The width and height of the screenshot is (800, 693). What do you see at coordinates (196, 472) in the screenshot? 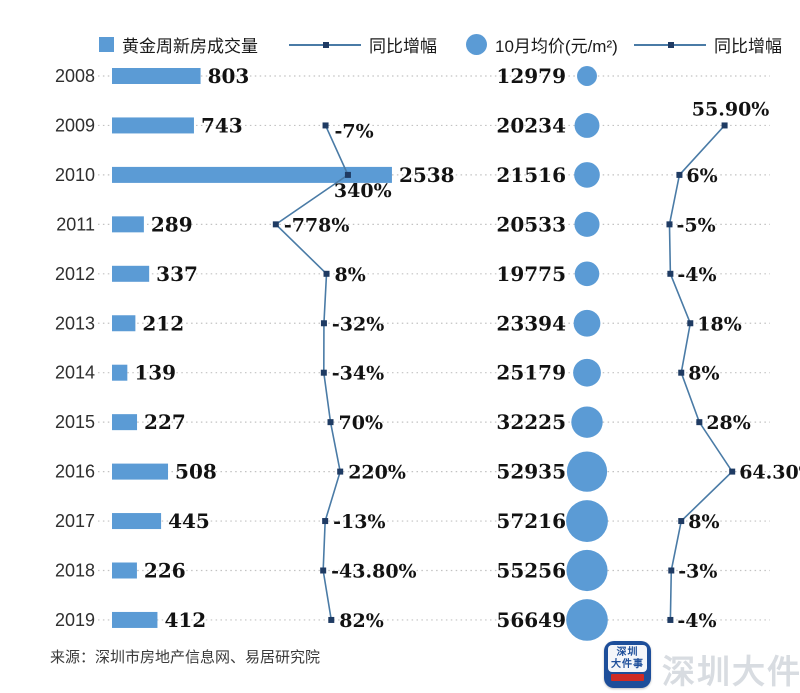
I see `bar-value-label: 508` at bounding box center [196, 472].